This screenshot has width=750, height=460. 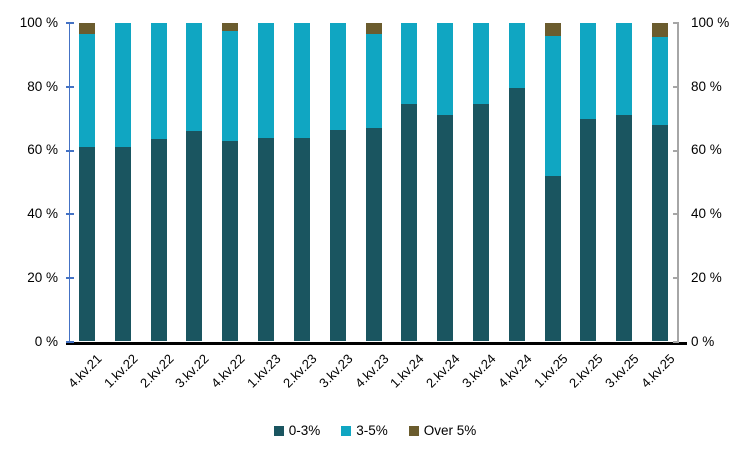 What do you see at coordinates (42, 86) in the screenshot?
I see `y-tick-label-left: 80 %` at bounding box center [42, 86].